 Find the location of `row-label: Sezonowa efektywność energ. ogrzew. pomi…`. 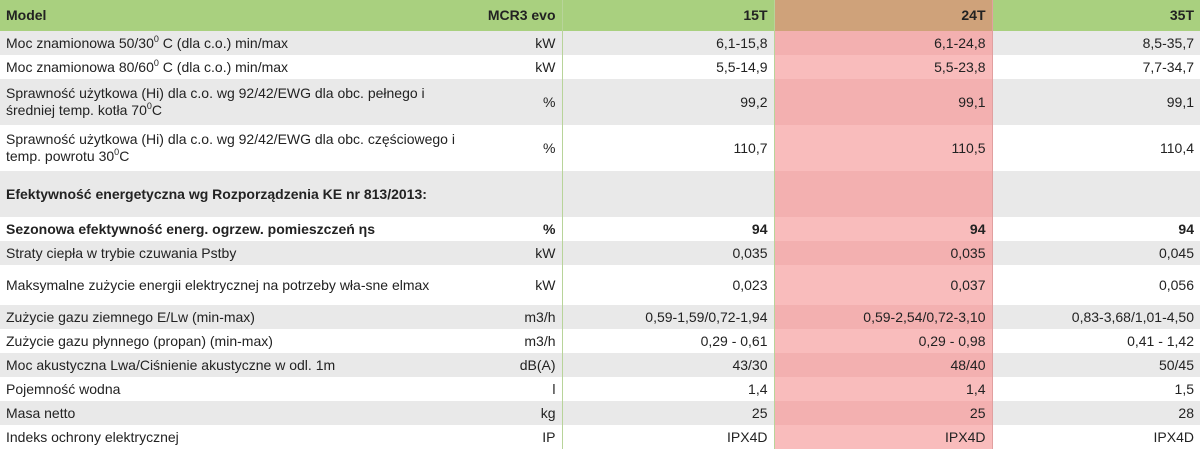

row-label: Sezonowa efektywność energ. ogrzew. pomi… is located at coordinates (235, 229).